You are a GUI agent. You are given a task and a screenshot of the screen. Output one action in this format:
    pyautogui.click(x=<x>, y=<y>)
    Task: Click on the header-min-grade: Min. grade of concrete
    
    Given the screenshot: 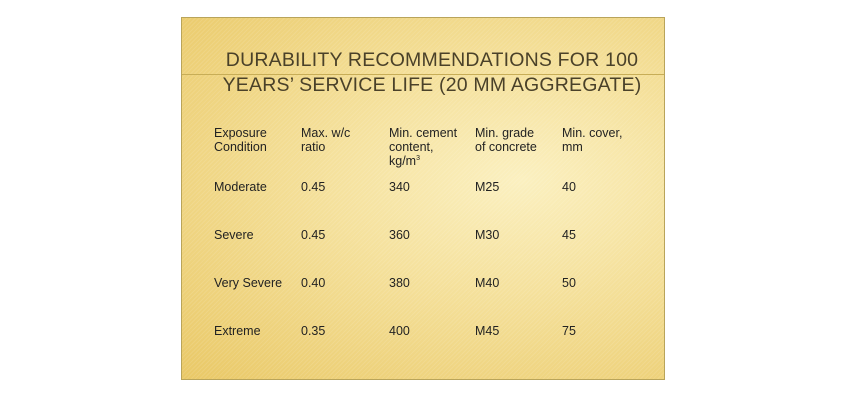 What is the action you would take?
    pyautogui.click(x=518, y=153)
    